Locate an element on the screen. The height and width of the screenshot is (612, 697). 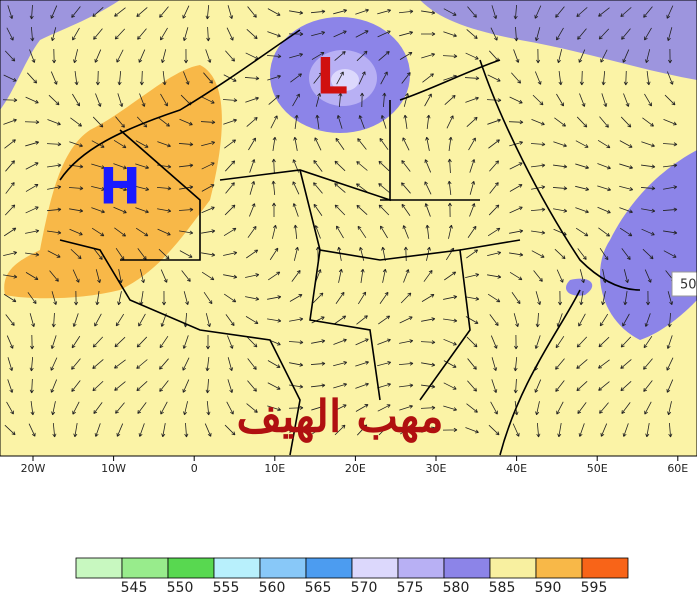
lon-label: 10W is located at coordinates (113, 468).